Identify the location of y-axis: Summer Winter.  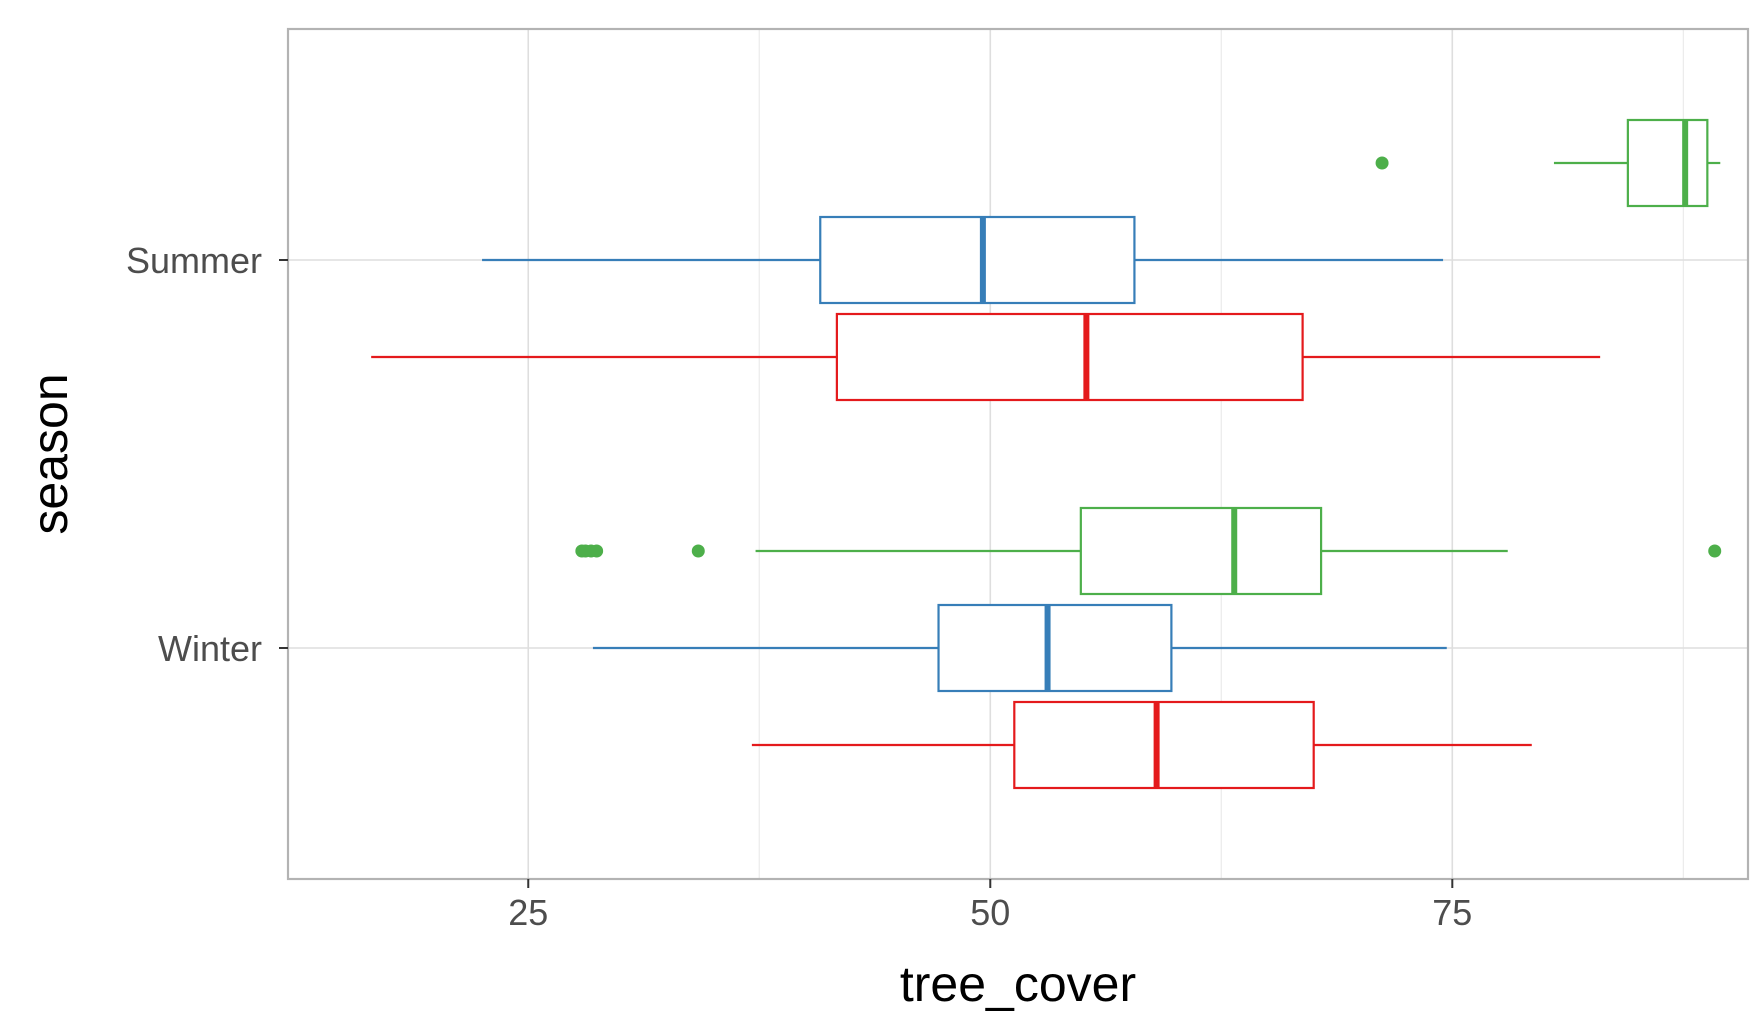
(207, 454).